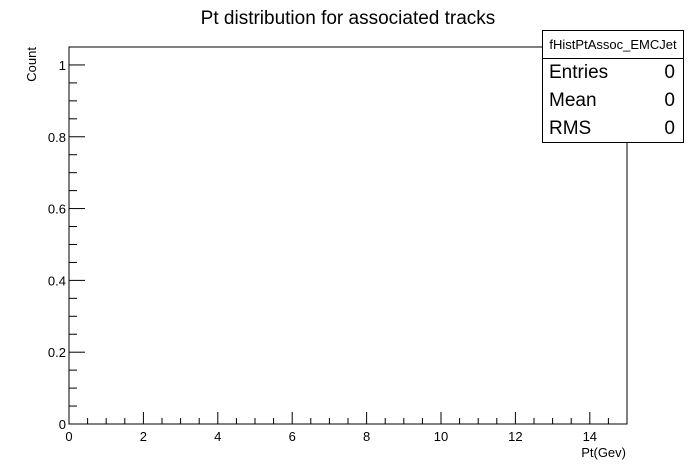 The height and width of the screenshot is (472, 696). Describe the element at coordinates (68, 436) in the screenshot. I see `x-tick-label: 0` at that location.